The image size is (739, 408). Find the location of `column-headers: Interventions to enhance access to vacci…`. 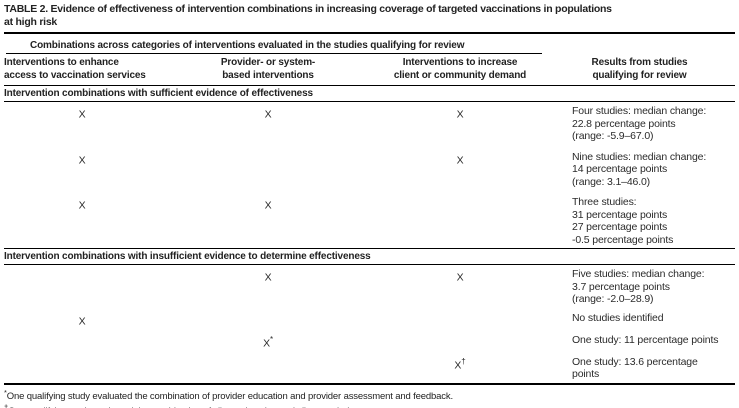

column-headers: Interventions to enhance access to vacci… is located at coordinates (369, 71).